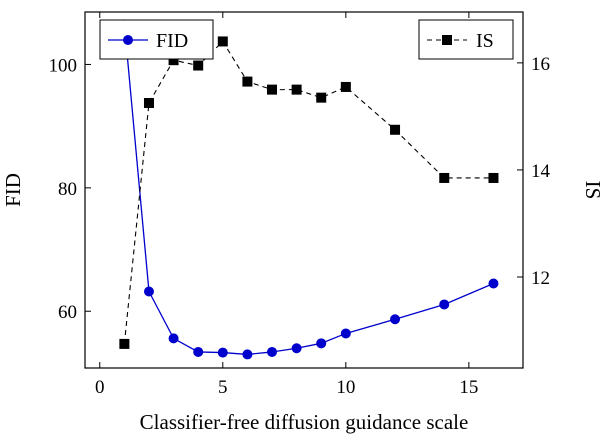 The image size is (600, 445). I want to click on y-left-tick-label: 60, so click(67, 312).